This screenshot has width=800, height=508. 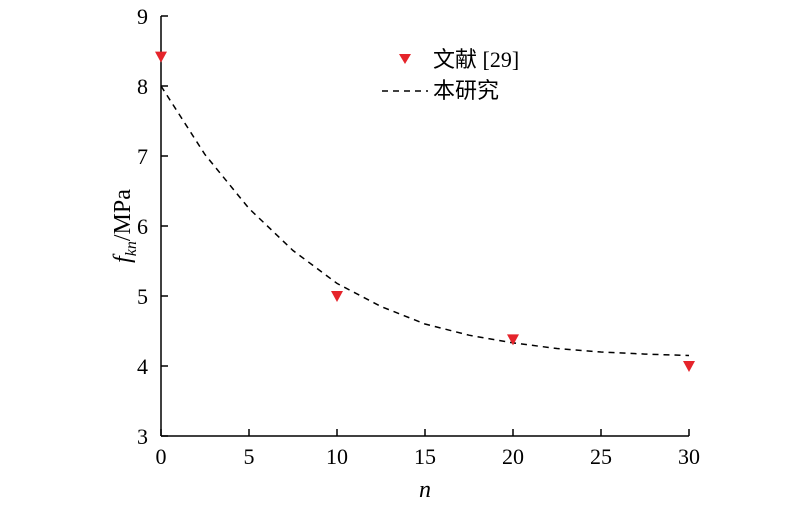 What do you see at coordinates (249, 456) in the screenshot?
I see `x-tick-label: 5` at bounding box center [249, 456].